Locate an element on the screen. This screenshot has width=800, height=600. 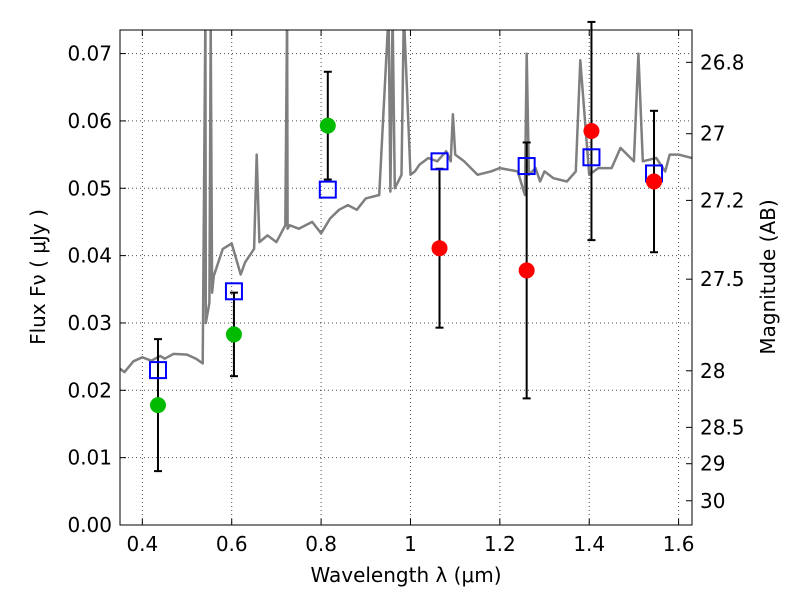
y-tick-label: 0.07 is located at coordinates (89, 54).